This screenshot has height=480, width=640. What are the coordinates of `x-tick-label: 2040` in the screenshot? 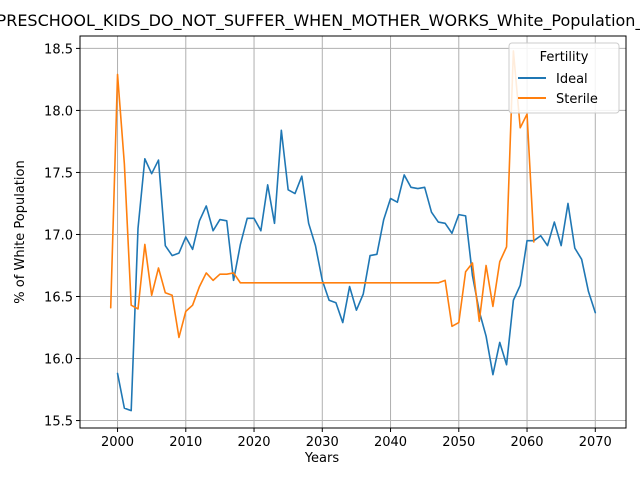 It's located at (390, 442).